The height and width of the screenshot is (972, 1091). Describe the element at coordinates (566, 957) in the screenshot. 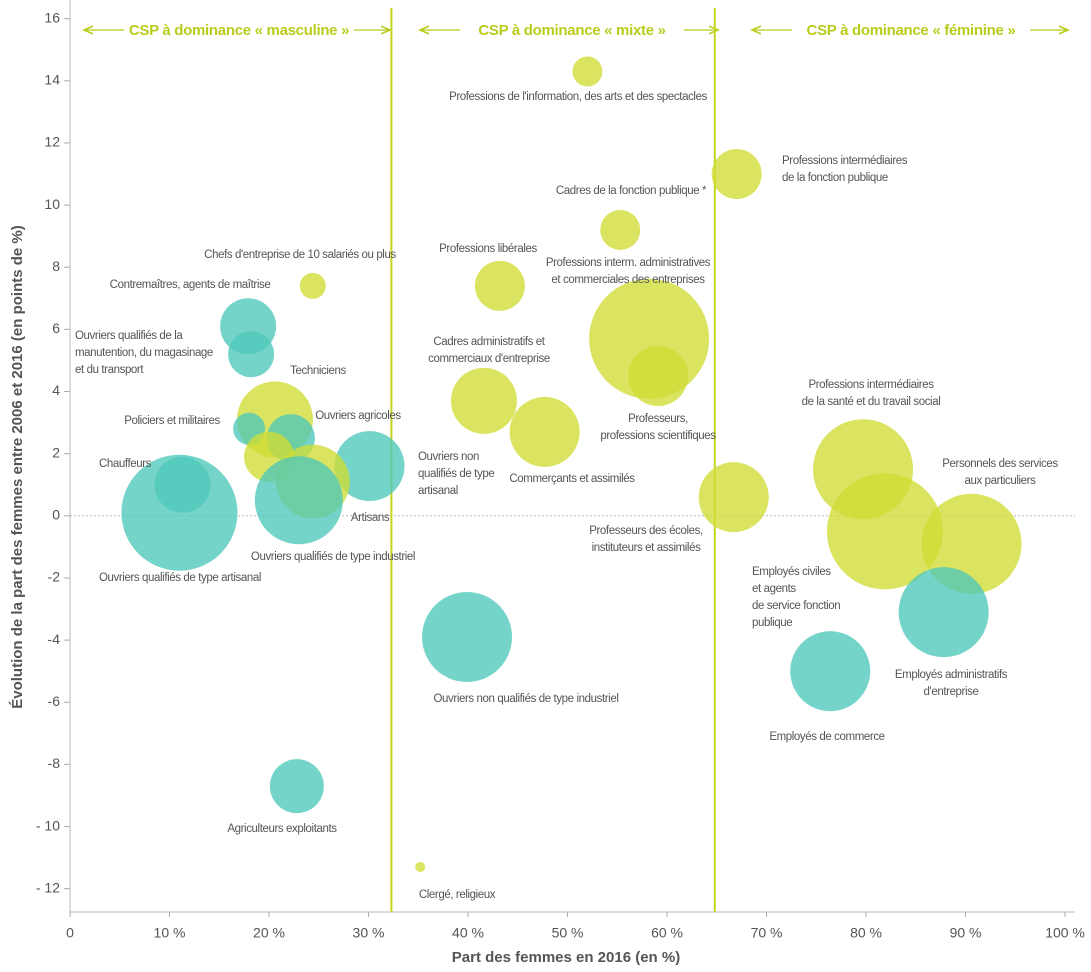

I see `x-axis-title: Part des femmes en 2016 (en %)` at that location.